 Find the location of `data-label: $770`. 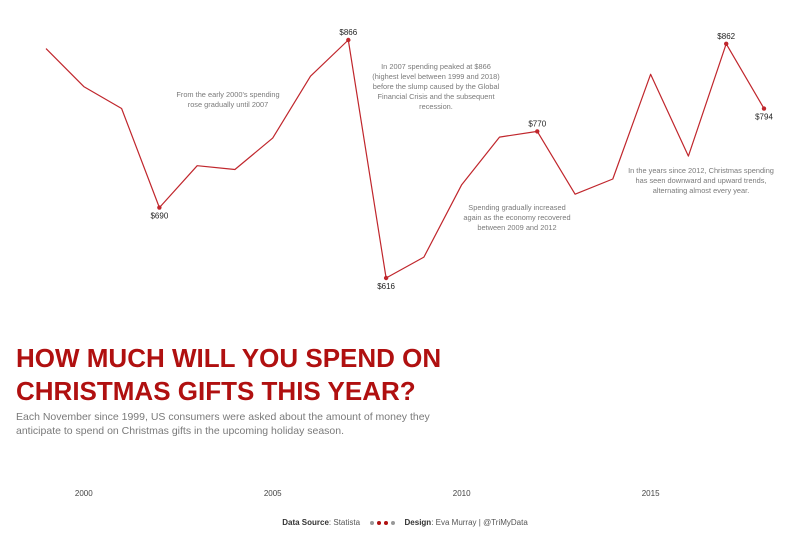

data-label: $770 is located at coordinates (537, 123).